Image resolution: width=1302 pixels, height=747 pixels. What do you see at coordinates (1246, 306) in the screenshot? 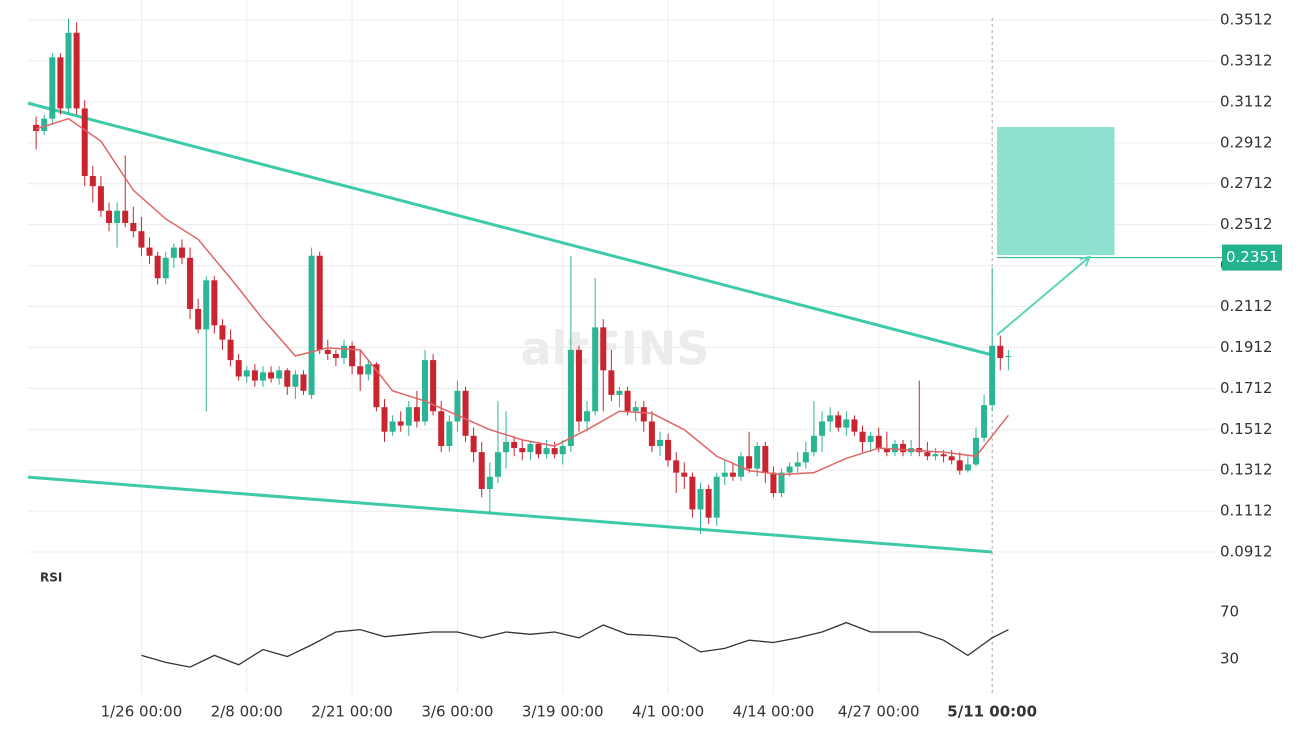
I see `y-tick-label: 0.2112` at bounding box center [1246, 306].